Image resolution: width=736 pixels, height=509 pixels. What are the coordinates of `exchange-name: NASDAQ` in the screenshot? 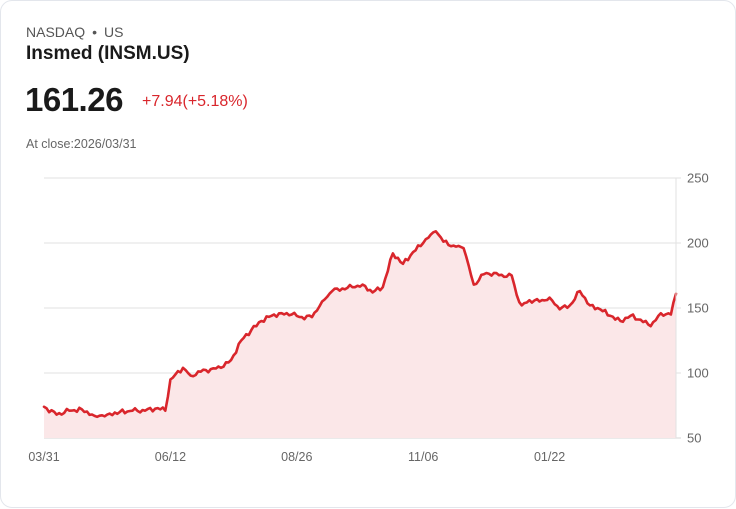 It's located at (56, 32).